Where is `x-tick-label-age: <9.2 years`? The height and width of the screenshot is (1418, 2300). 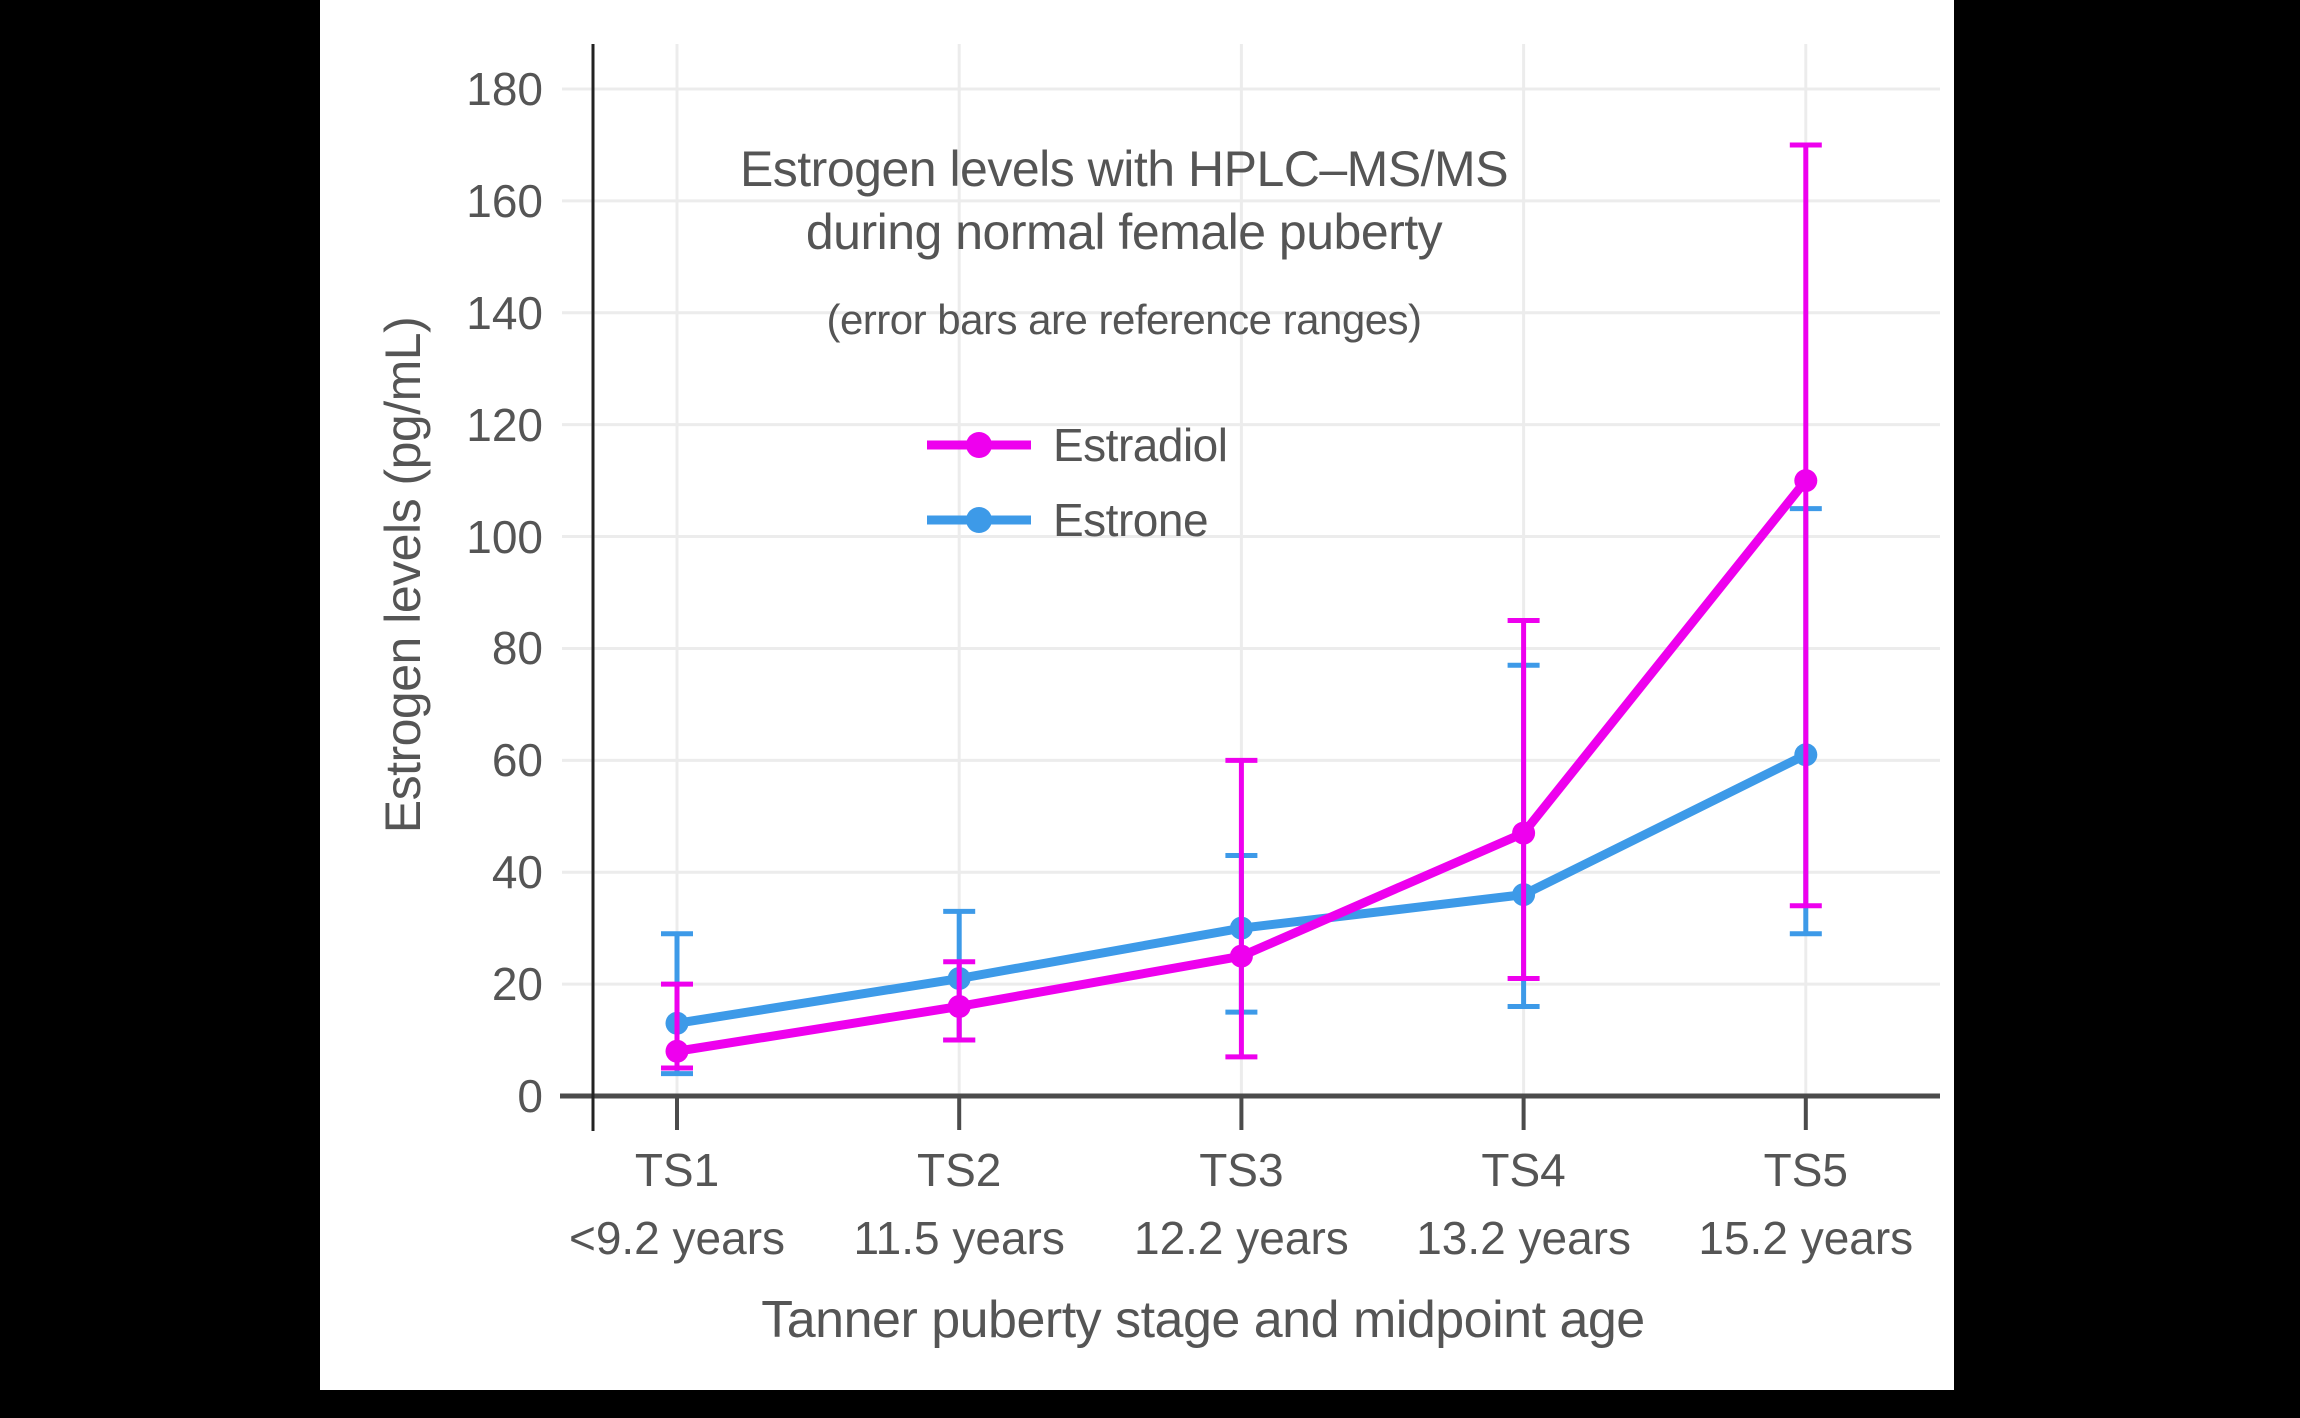
x-tick-label-age: <9.2 years is located at coordinates (677, 1238).